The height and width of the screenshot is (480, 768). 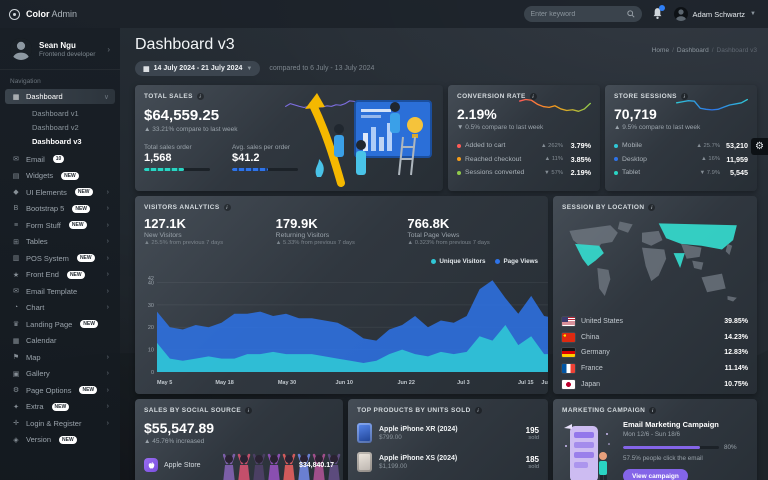 What do you see at coordinates (657, 127) in the screenshot?
I see `sessions-trend: ▲ 9.5% compare to last week` at bounding box center [657, 127].